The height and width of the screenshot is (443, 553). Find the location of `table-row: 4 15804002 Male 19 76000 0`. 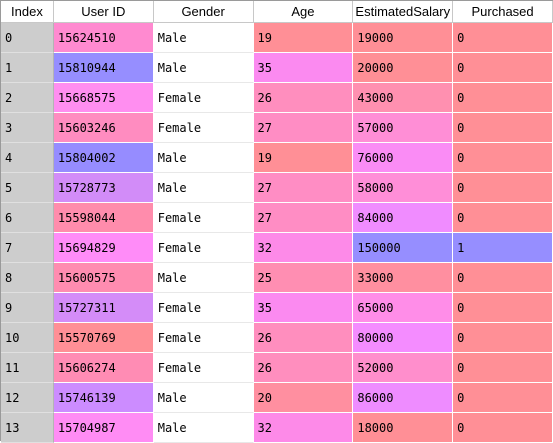

table-row: 4 15804002 Male 19 76000 0 is located at coordinates (277, 158).